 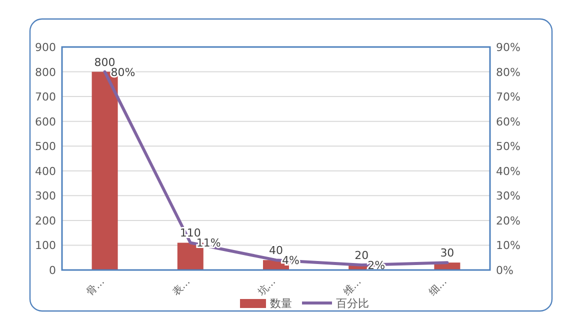 I want to click on y2-tick-label: 70%, so click(x=508, y=97).